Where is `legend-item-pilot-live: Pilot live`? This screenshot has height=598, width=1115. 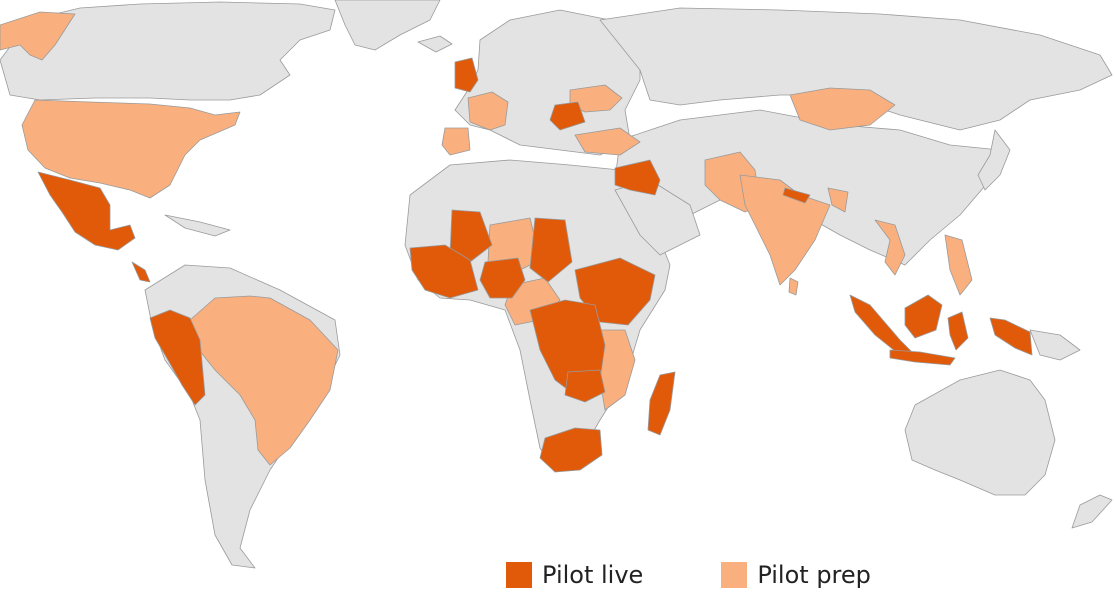 legend-item-pilot-live: Pilot live is located at coordinates (574, 575).